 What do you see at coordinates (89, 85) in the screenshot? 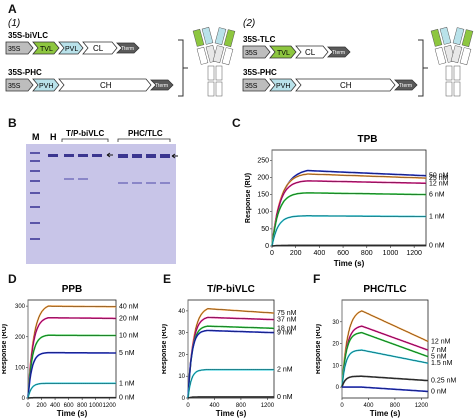
I see `construct-phc-1: 35S PVH CH Tterm` at bounding box center [89, 85].